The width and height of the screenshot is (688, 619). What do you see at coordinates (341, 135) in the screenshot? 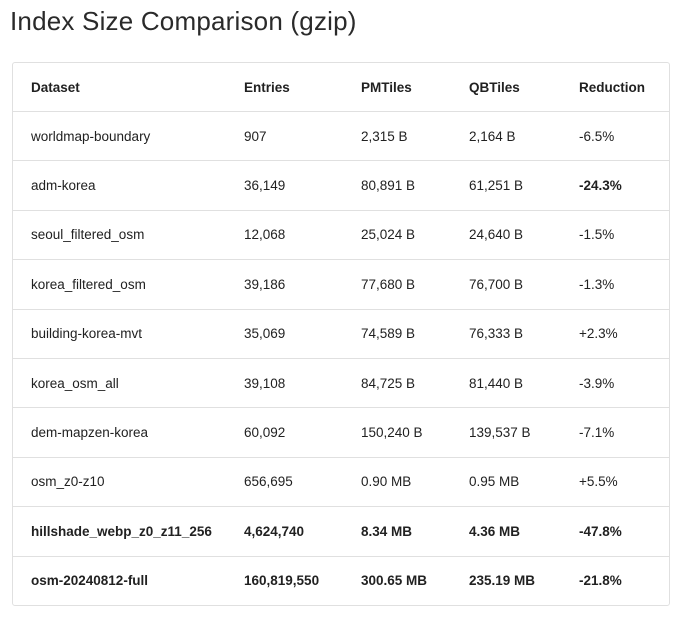
I see `table-row: worldmap-boundary 907 2,315 B 2,164 B -6.5%` at bounding box center [341, 135].